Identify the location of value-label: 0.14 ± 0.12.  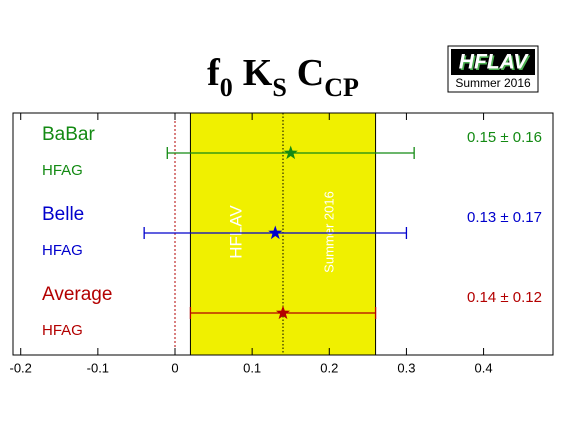
(504, 297).